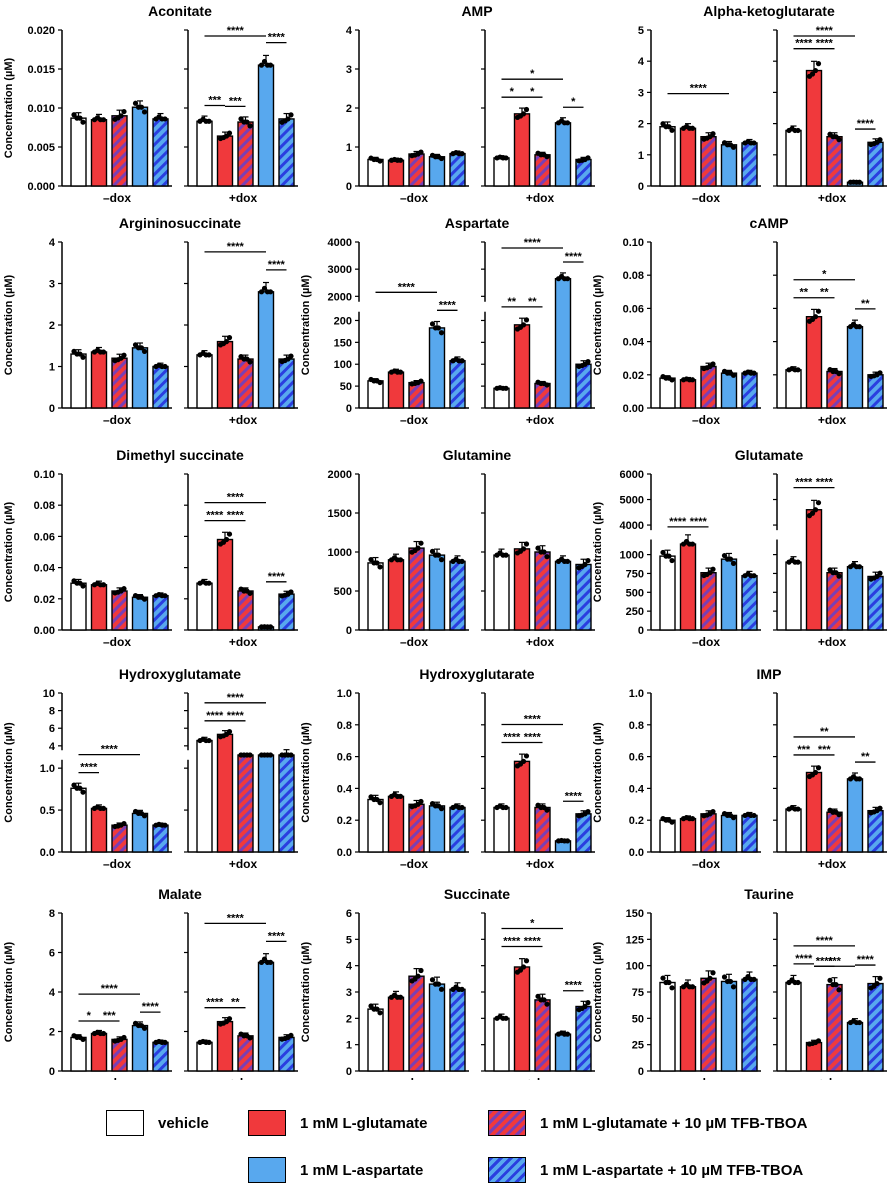 The height and width of the screenshot is (1198, 892). Describe the element at coordinates (349, 940) in the screenshot. I see `y-tick-label: 5` at that location.